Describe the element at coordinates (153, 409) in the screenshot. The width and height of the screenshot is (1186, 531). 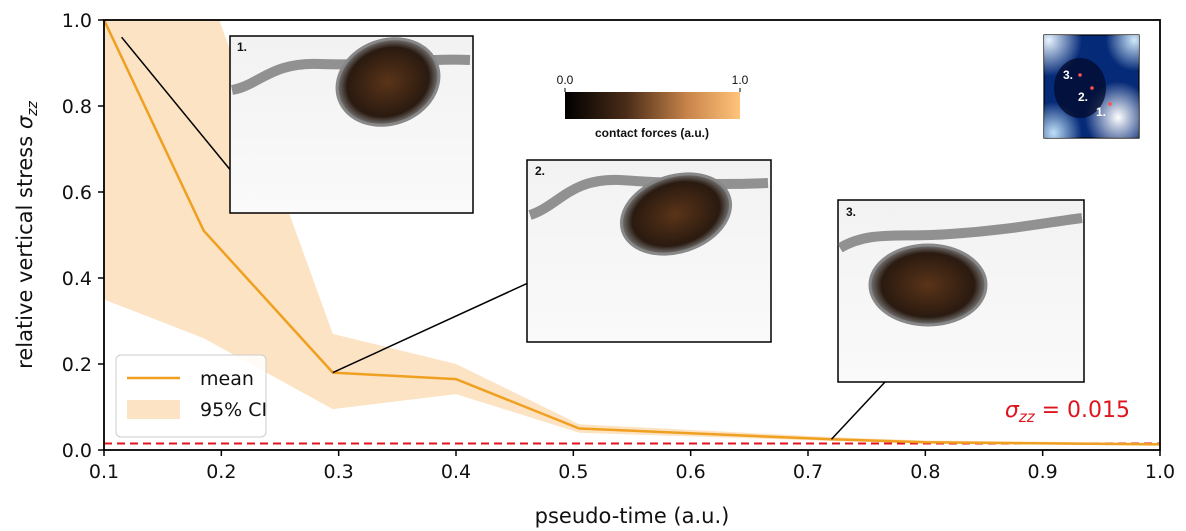
I see `legend-ci-swatch` at that location.